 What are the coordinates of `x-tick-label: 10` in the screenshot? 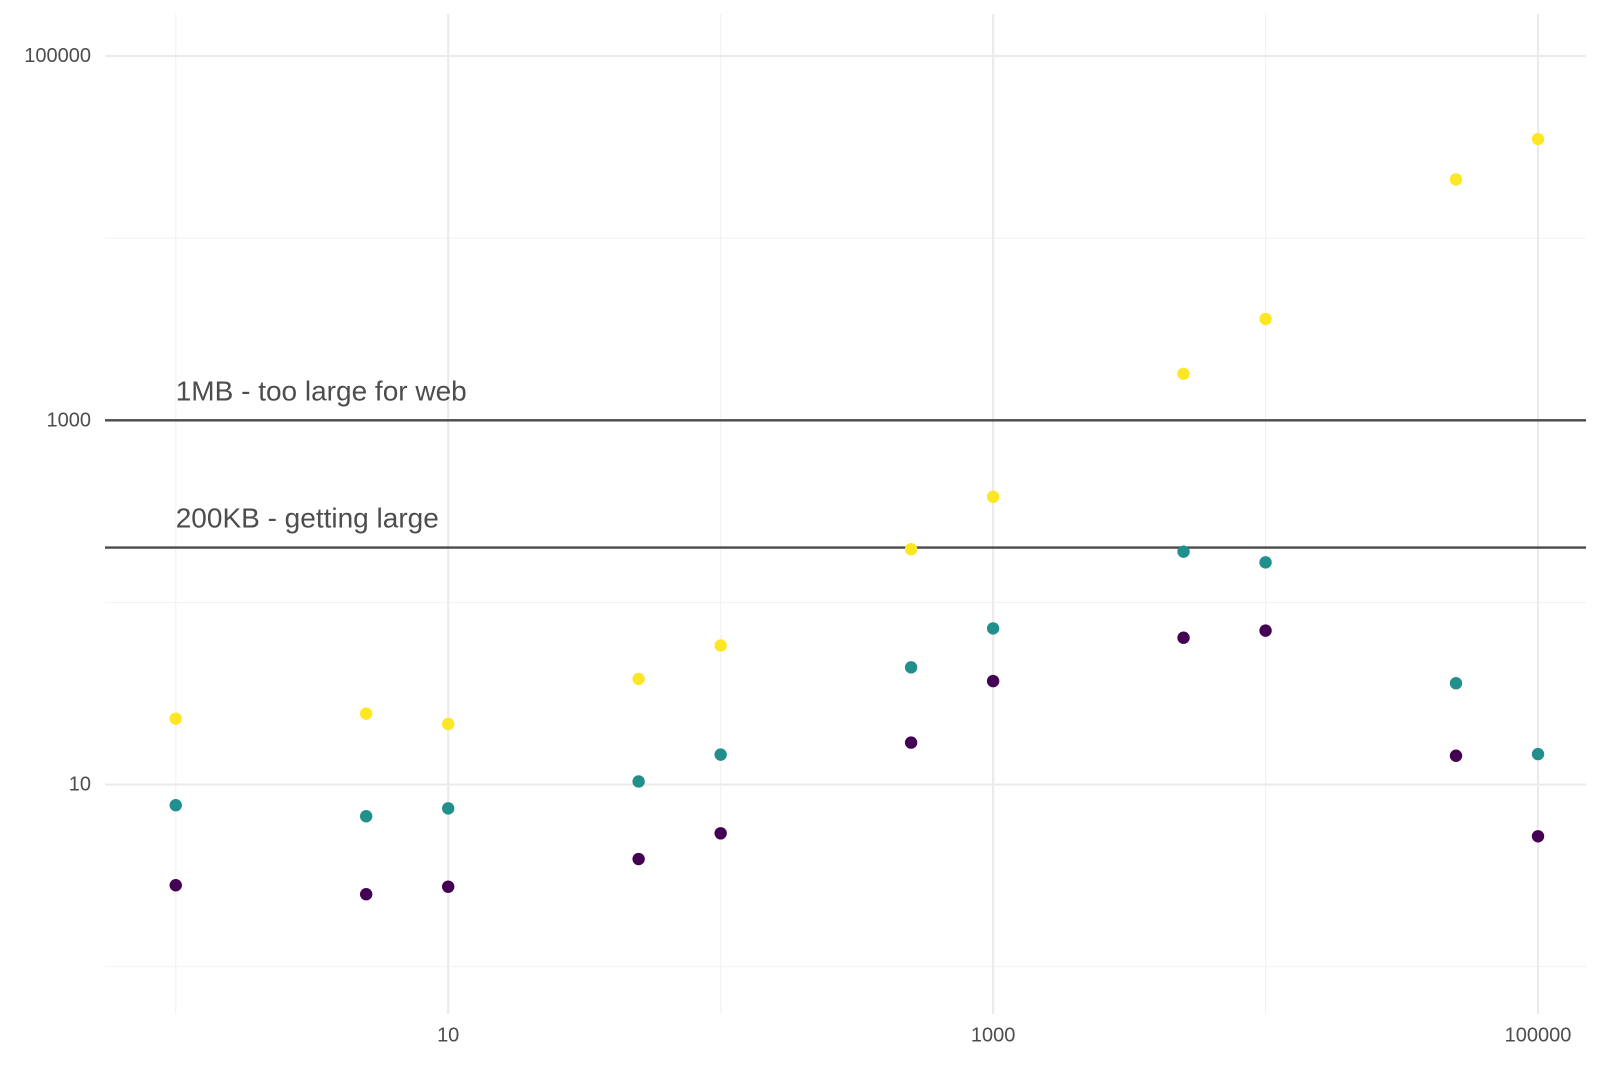 It's located at (448, 1036).